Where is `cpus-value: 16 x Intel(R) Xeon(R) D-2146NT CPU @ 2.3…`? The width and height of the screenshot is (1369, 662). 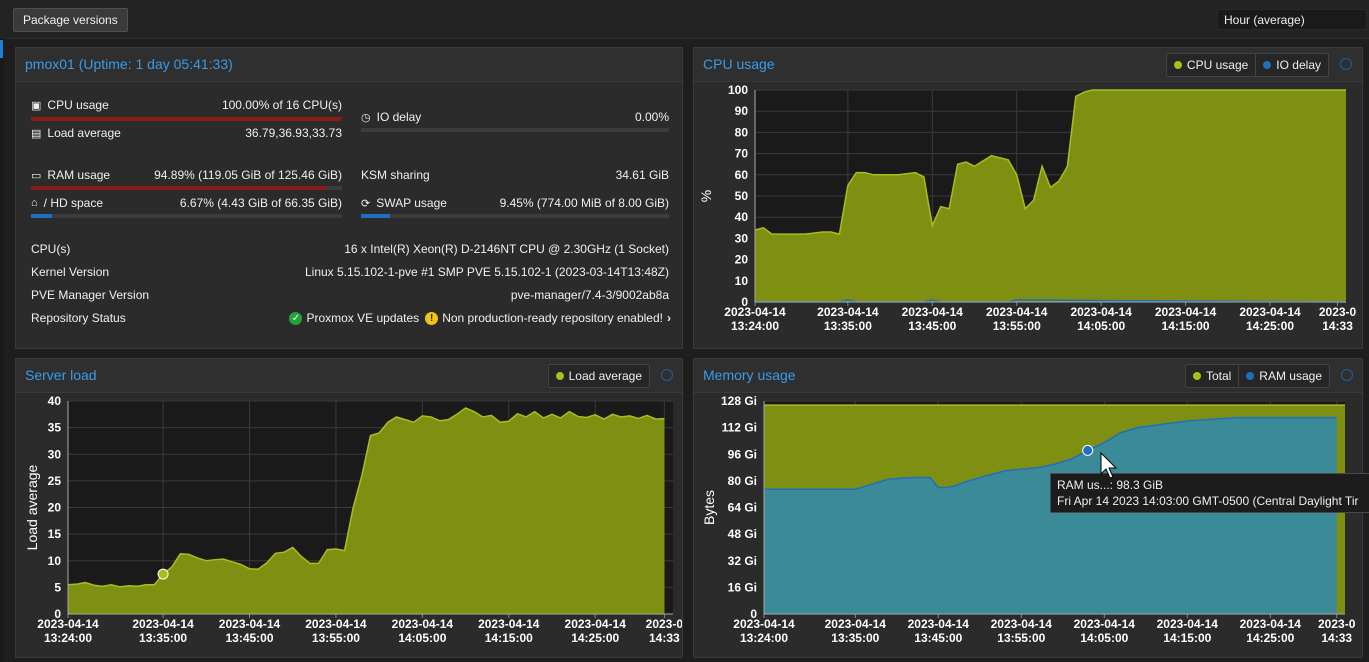 cpus-value: 16 x Intel(R) Xeon(R) D-2146NT CPU @ 2.3… is located at coordinates (506, 249).